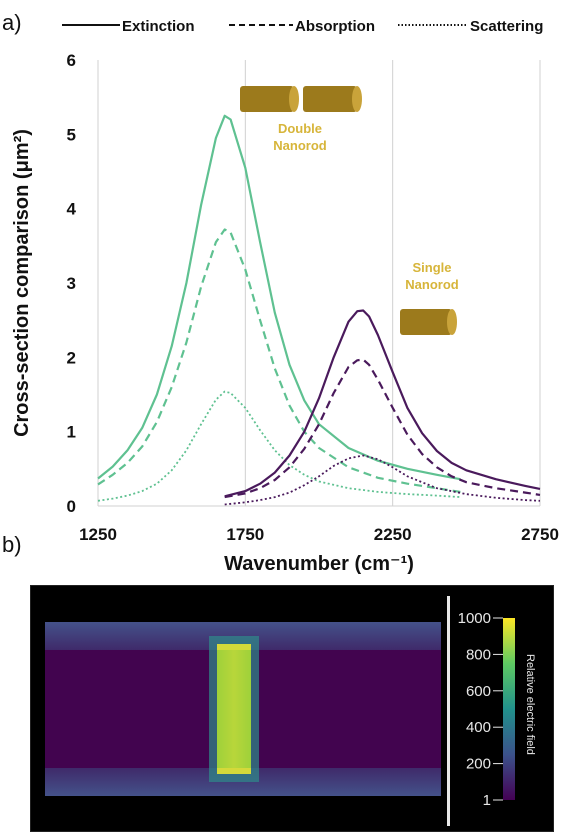 Image resolution: width=564 pixels, height=836 pixels. Describe the element at coordinates (72, 209) in the screenshot. I see `y-tick-label: 4` at that location.